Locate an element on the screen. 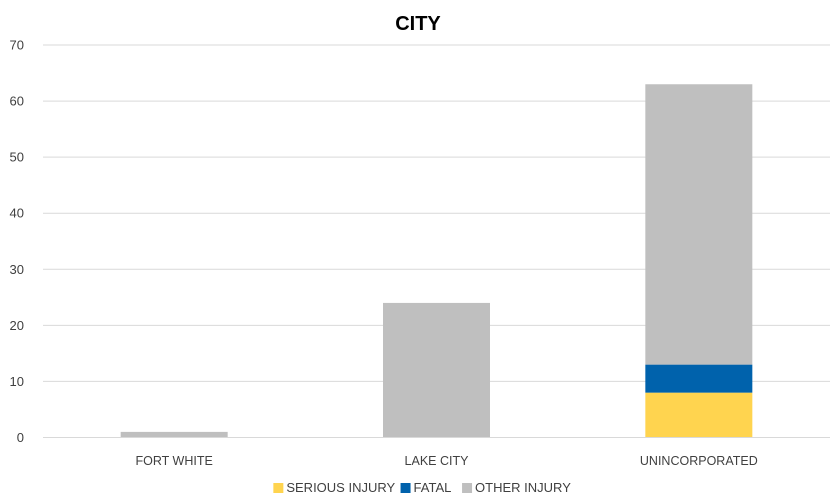 This screenshot has width=836, height=504. bar-unincorporated-serious-injury is located at coordinates (699, 415).